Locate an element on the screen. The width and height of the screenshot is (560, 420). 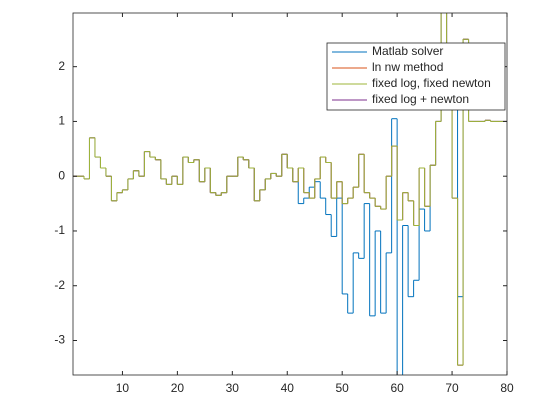
y-tick-label: 2 is located at coordinates (61, 66).